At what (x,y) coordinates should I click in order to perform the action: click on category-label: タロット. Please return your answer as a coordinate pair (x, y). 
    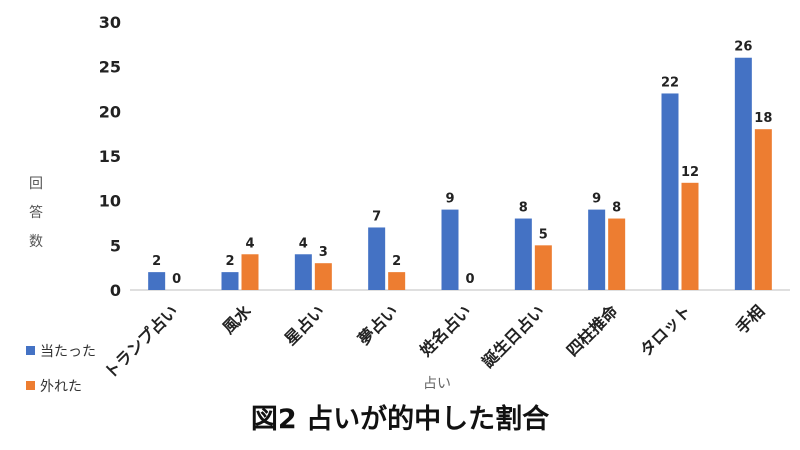
    Looking at the image, I should click on (665, 330).